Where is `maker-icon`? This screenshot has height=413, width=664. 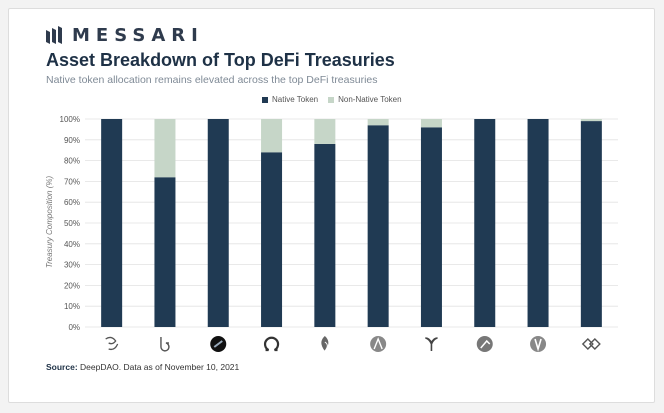 maker-icon is located at coordinates (538, 344).